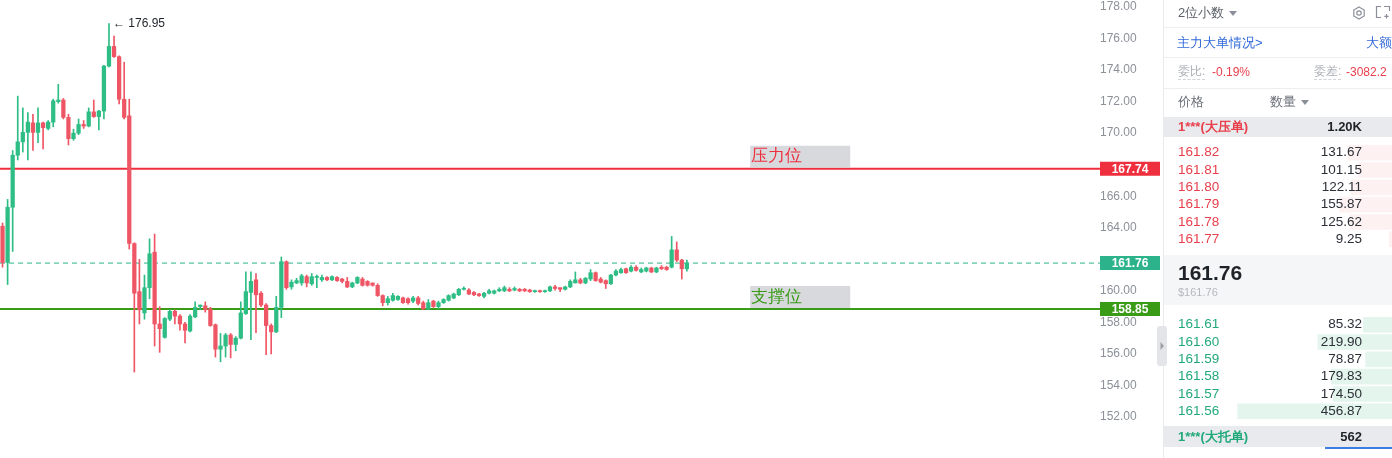  I want to click on data-label: 131.67, so click(1341, 151).